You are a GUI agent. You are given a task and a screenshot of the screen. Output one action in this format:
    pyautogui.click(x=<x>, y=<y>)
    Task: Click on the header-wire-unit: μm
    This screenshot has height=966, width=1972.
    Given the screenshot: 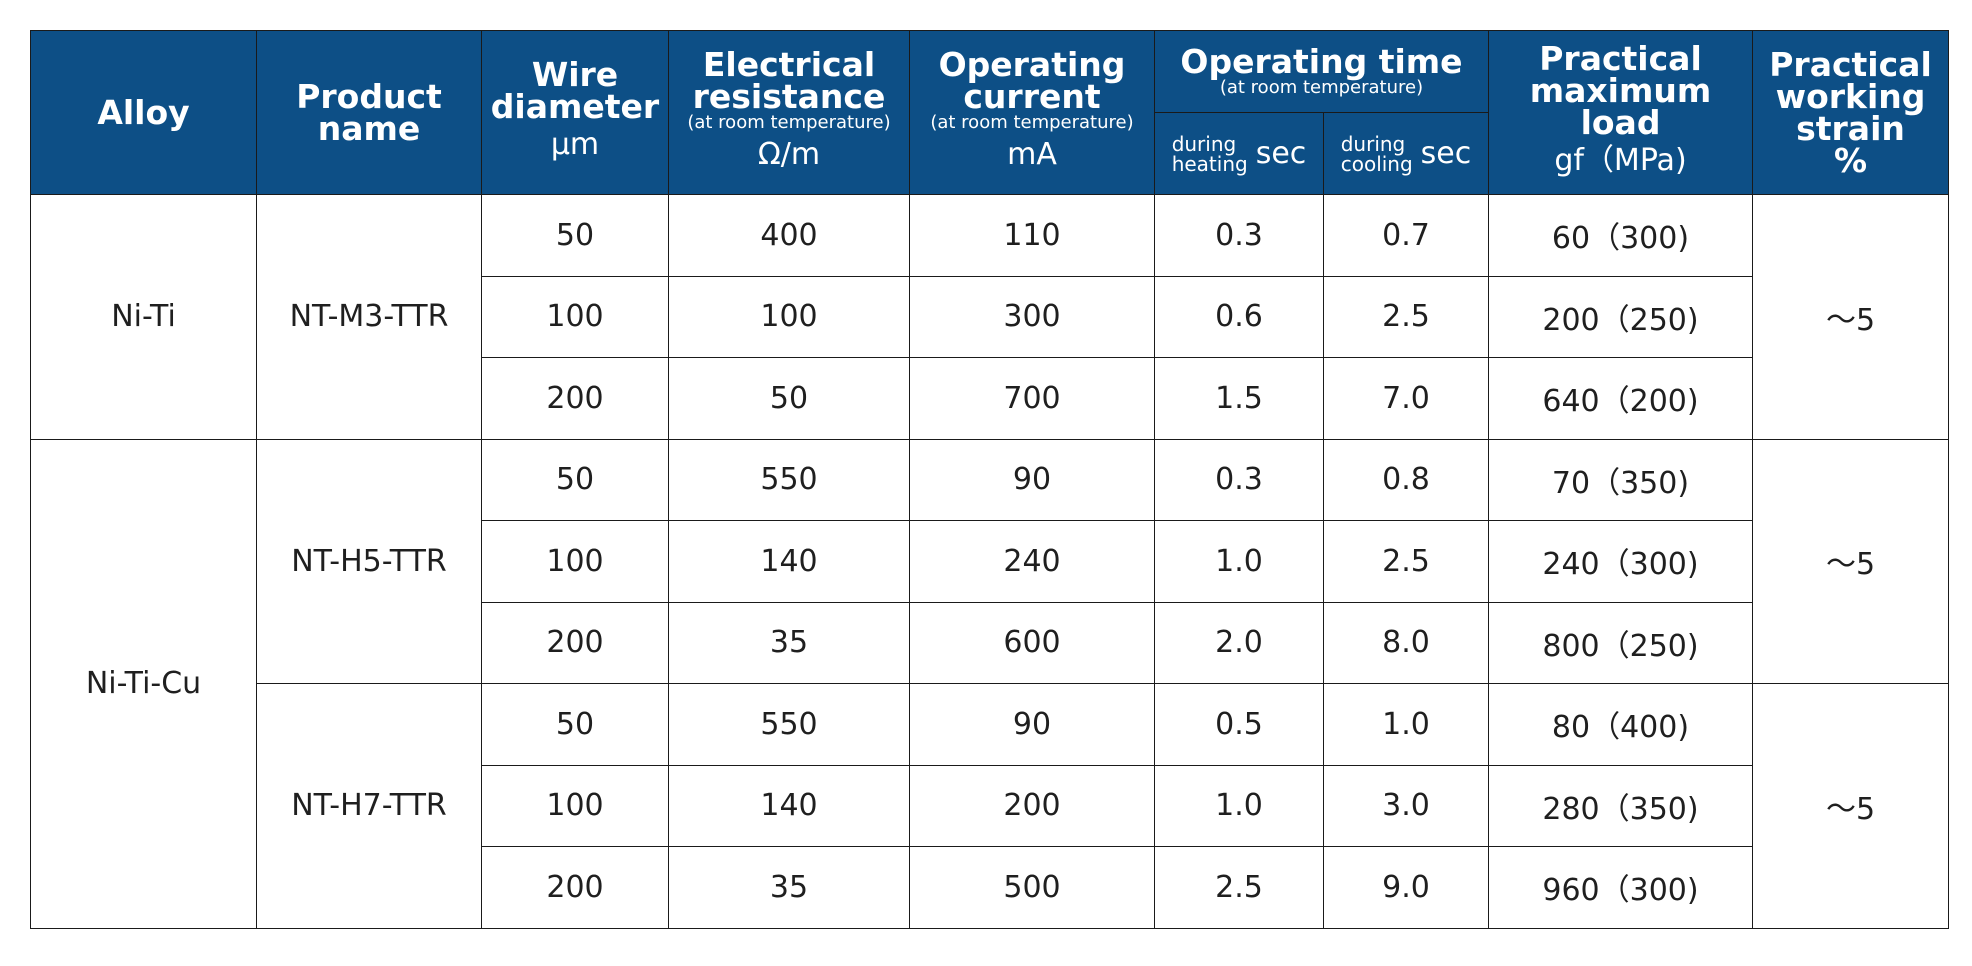 What is the action you would take?
    pyautogui.click(x=575, y=144)
    